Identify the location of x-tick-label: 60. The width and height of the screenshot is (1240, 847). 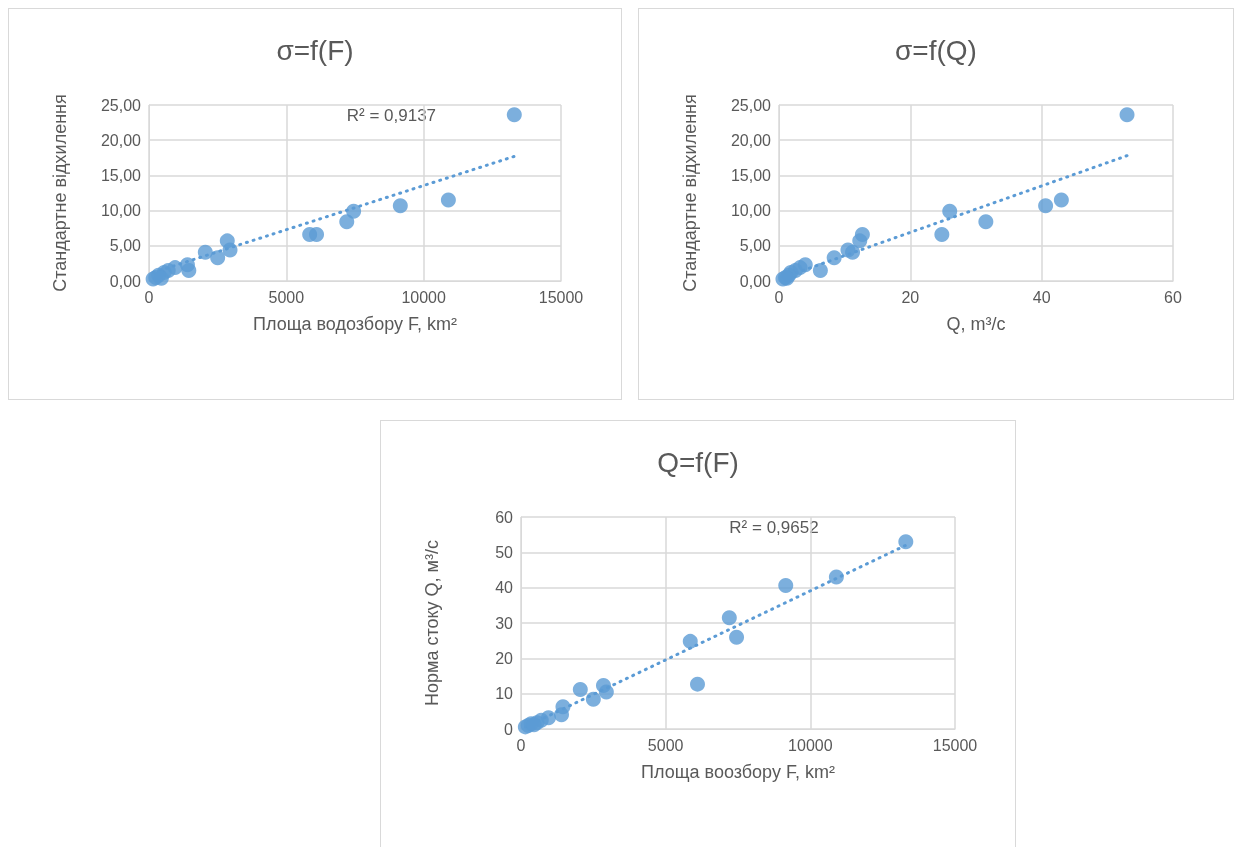
(1173, 297).